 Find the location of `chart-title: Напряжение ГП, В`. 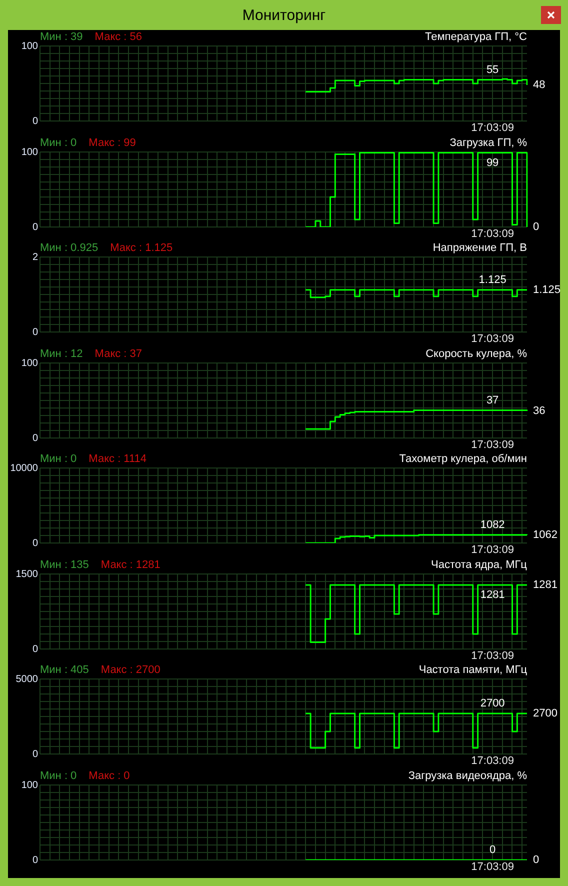

chart-title: Напряжение ГП, В is located at coordinates (479, 248).